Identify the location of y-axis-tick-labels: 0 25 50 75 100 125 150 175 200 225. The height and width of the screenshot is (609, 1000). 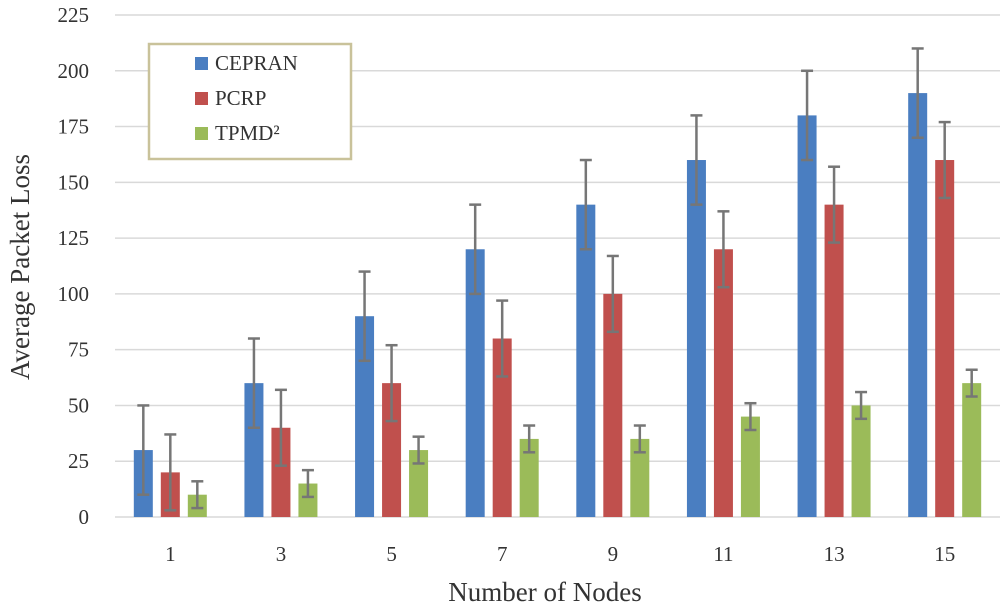
(74, 266).